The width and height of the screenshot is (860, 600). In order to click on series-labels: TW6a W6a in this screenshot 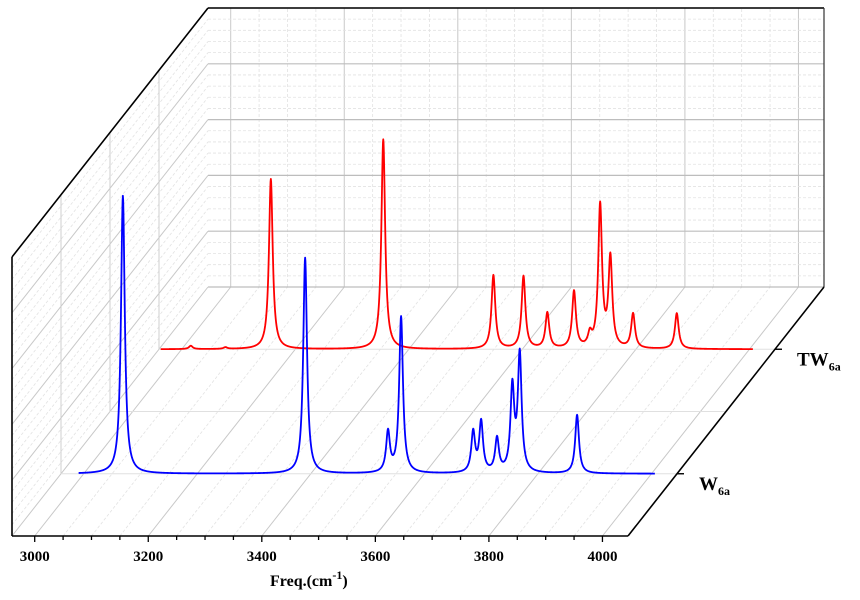, I will do `click(770, 423)`.